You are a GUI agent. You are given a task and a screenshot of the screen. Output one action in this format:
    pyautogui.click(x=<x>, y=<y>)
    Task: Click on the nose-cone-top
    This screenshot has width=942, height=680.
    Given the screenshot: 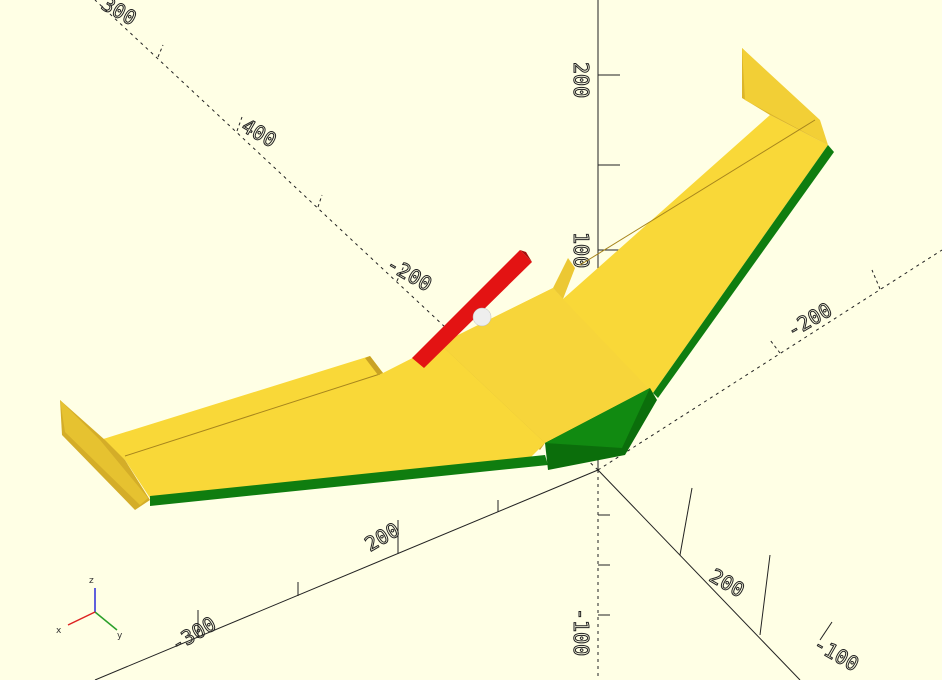 What is the action you would take?
    pyautogui.click(x=597, y=418)
    